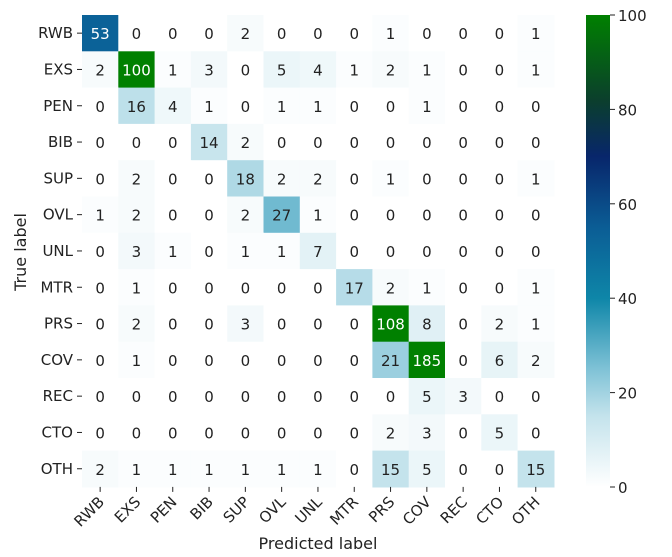 The height and width of the screenshot is (557, 672). Describe the element at coordinates (55, 33) in the screenshot. I see `y-tick-label: RWB` at that location.